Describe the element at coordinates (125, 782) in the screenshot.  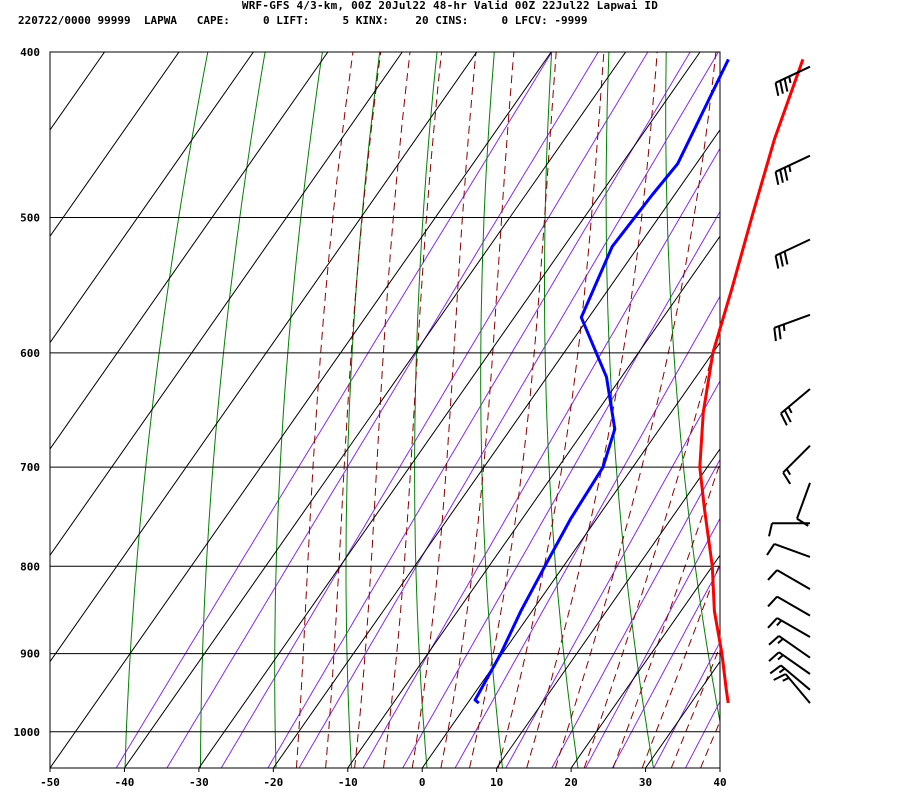
I see `temperature-tick-label: -40` at that location.